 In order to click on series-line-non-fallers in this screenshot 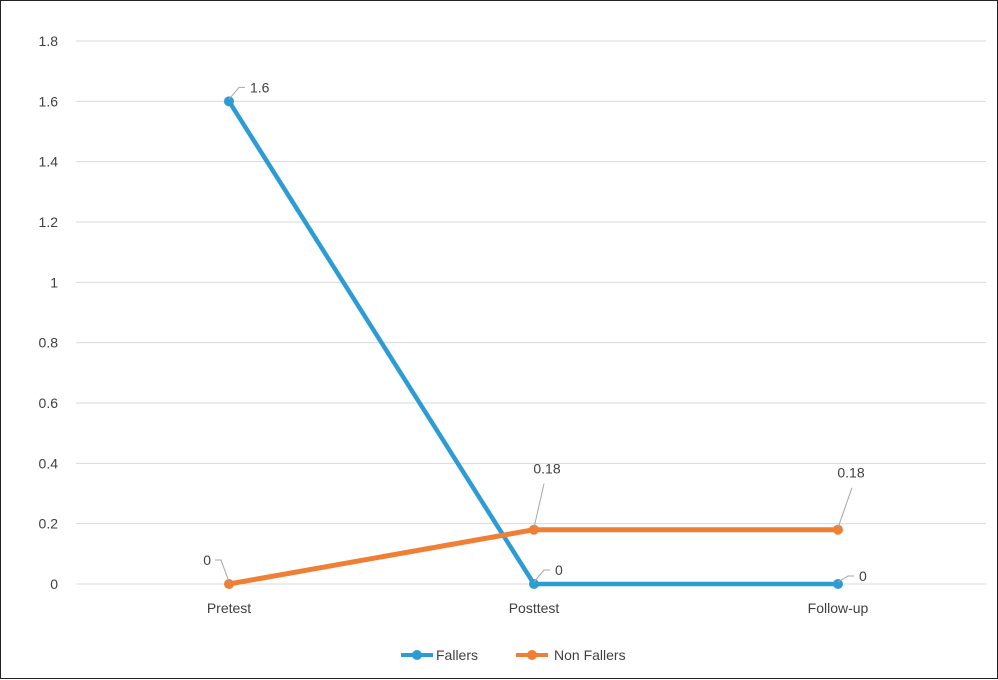, I will do `click(533, 557)`.